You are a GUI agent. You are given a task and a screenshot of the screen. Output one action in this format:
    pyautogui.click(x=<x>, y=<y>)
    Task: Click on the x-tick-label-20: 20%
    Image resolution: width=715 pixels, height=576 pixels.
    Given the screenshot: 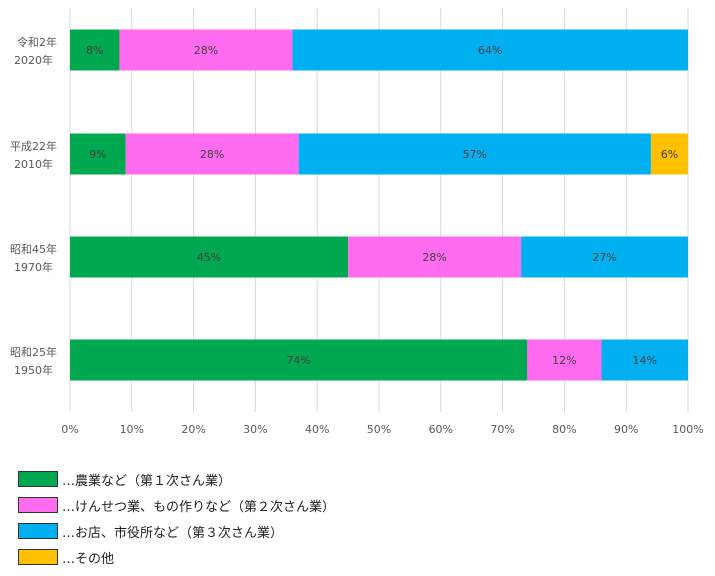 What is the action you would take?
    pyautogui.click(x=193, y=429)
    